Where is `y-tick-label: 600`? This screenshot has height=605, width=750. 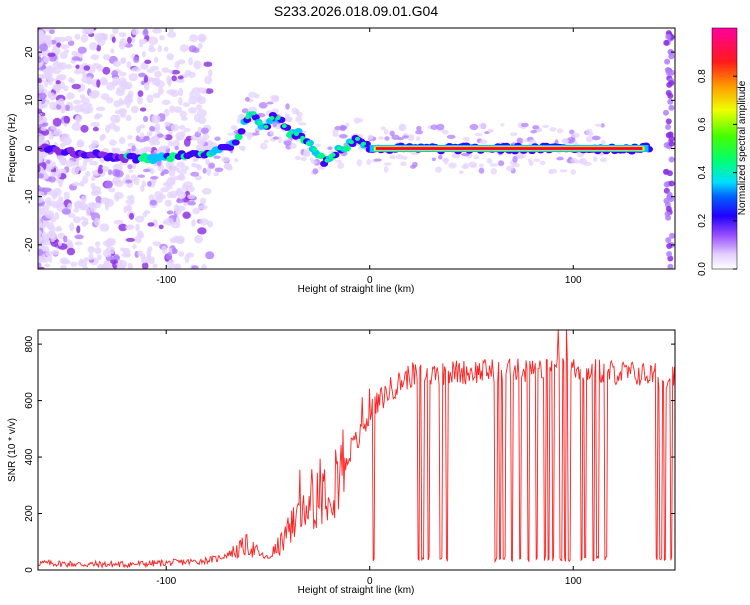 y-tick-label: 600 is located at coordinates (29, 400).